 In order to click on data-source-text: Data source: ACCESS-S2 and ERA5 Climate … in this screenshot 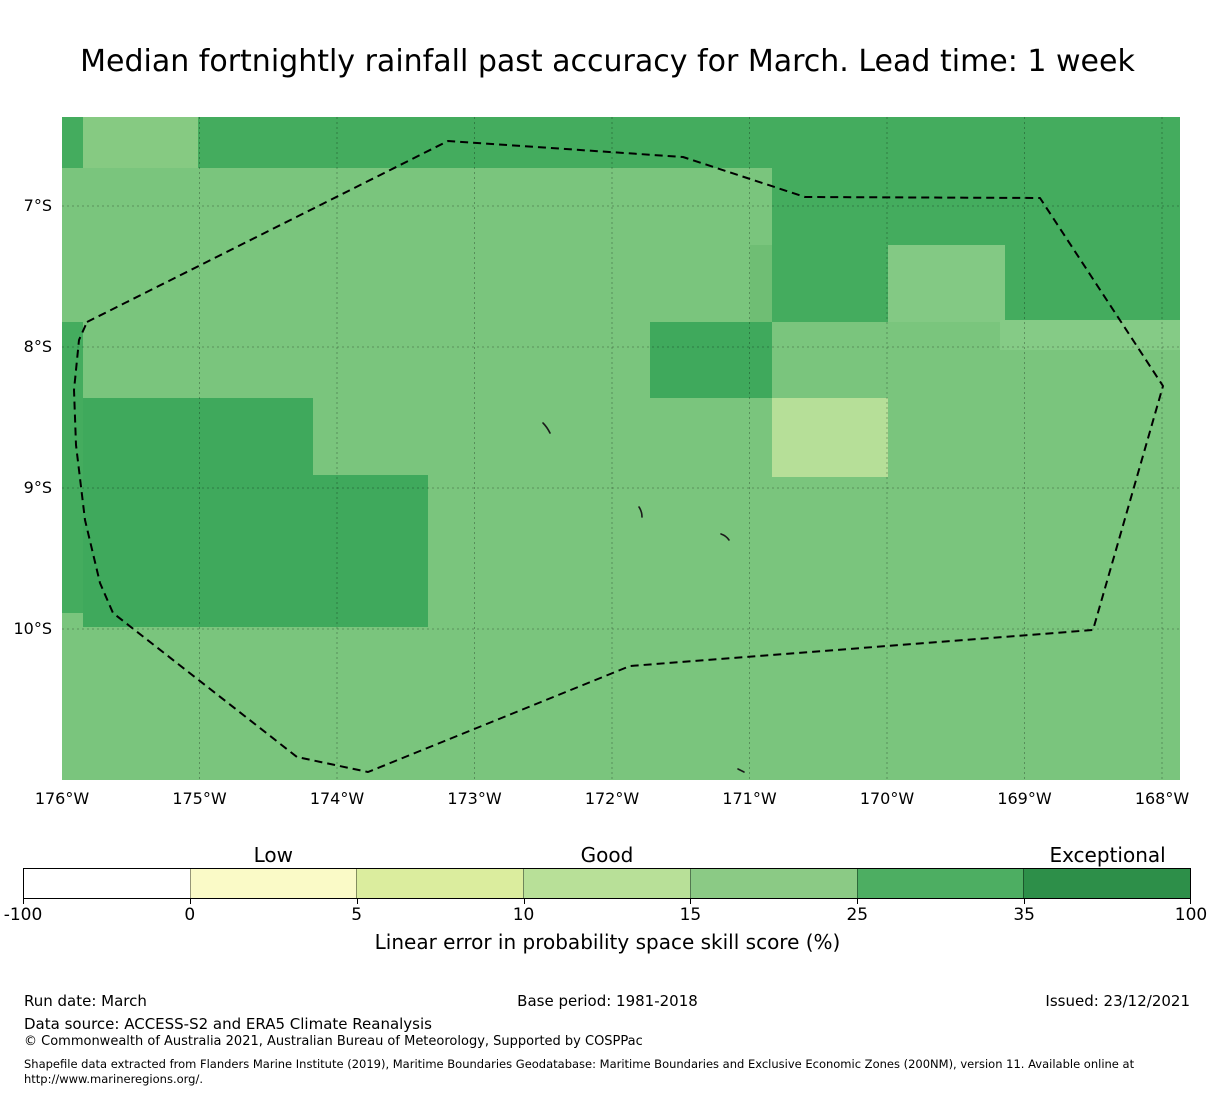, I will do `click(228, 1024)`.